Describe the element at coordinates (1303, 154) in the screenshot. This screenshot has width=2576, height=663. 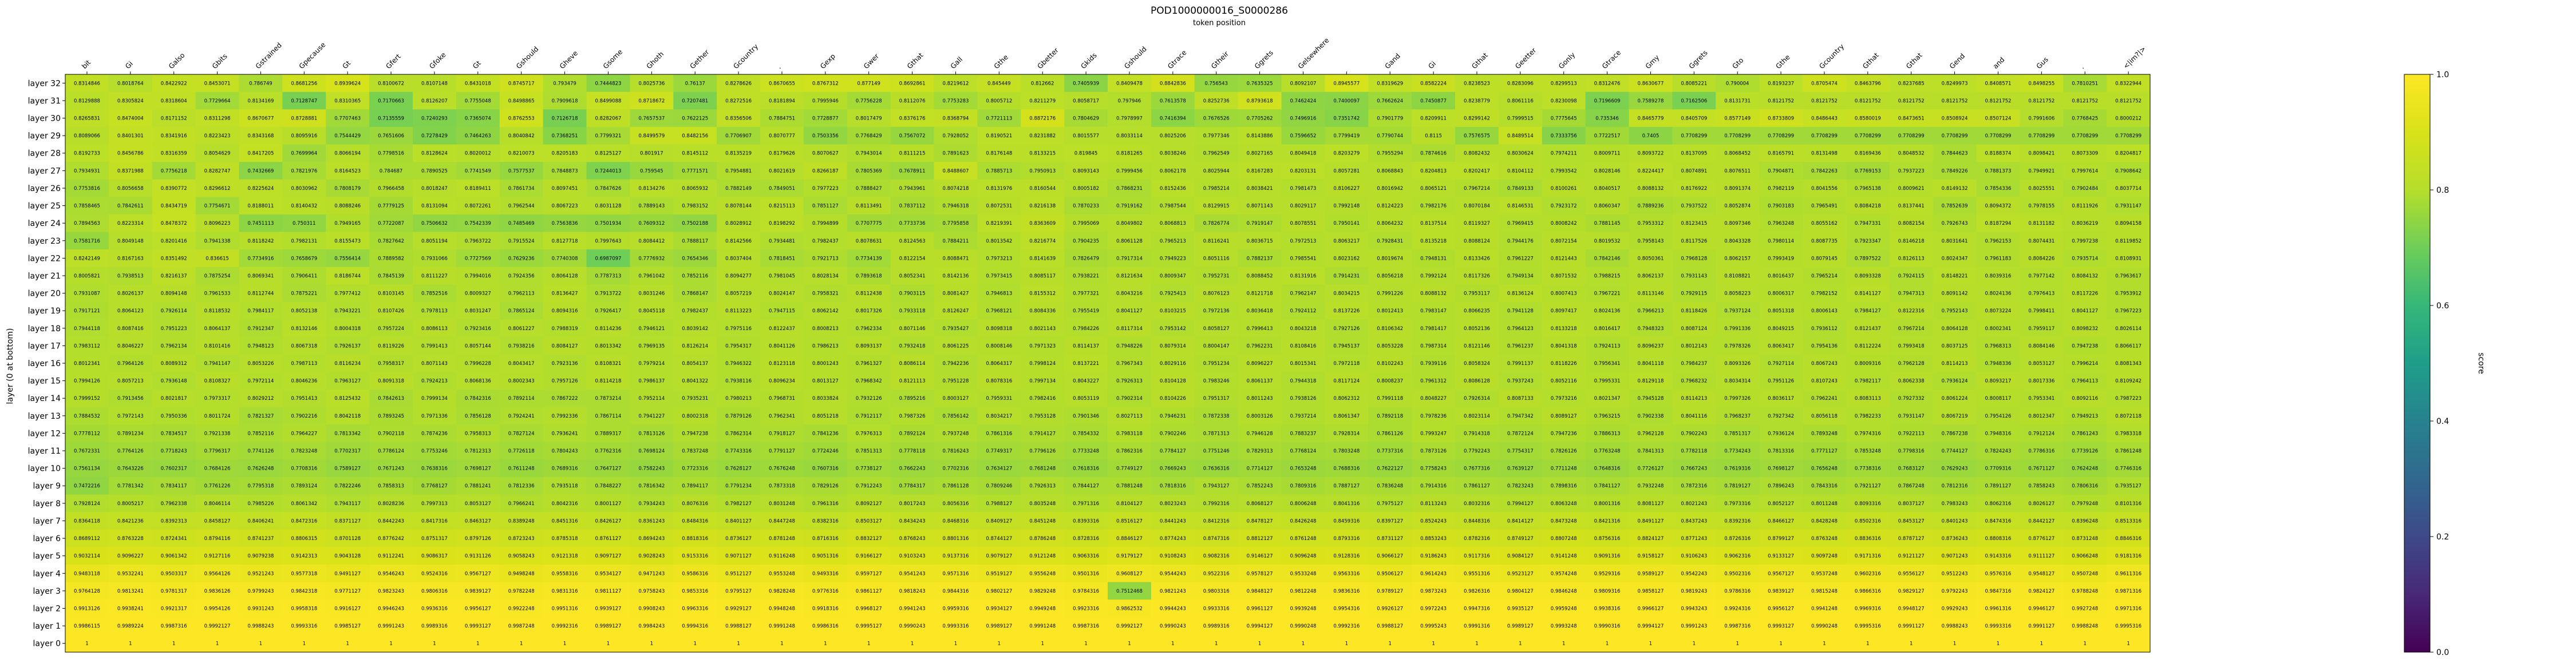
I see `cell-value-label: 0.8049418` at that location.